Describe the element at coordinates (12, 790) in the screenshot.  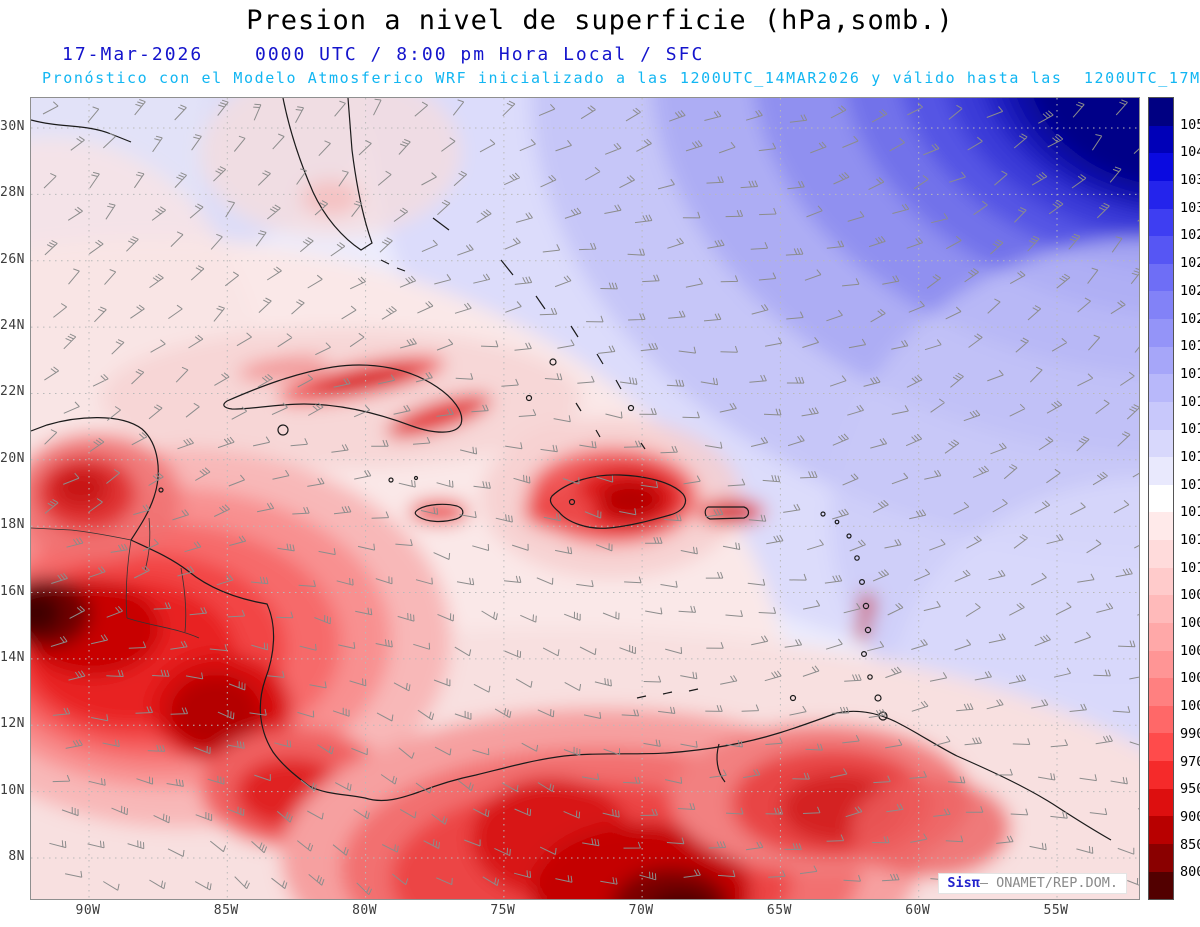
I see `lat-label: 10N` at that location.